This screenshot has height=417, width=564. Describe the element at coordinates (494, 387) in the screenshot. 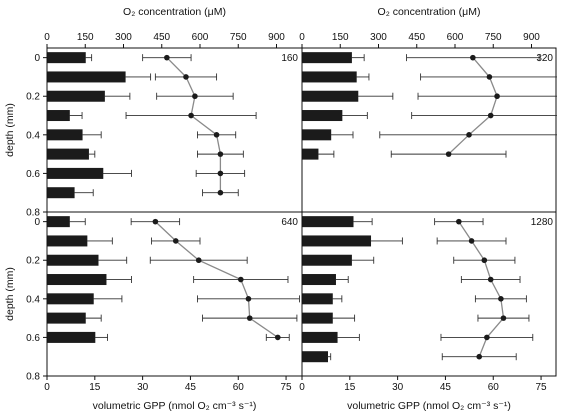

I see `bottom-tick-label: 60` at that location.